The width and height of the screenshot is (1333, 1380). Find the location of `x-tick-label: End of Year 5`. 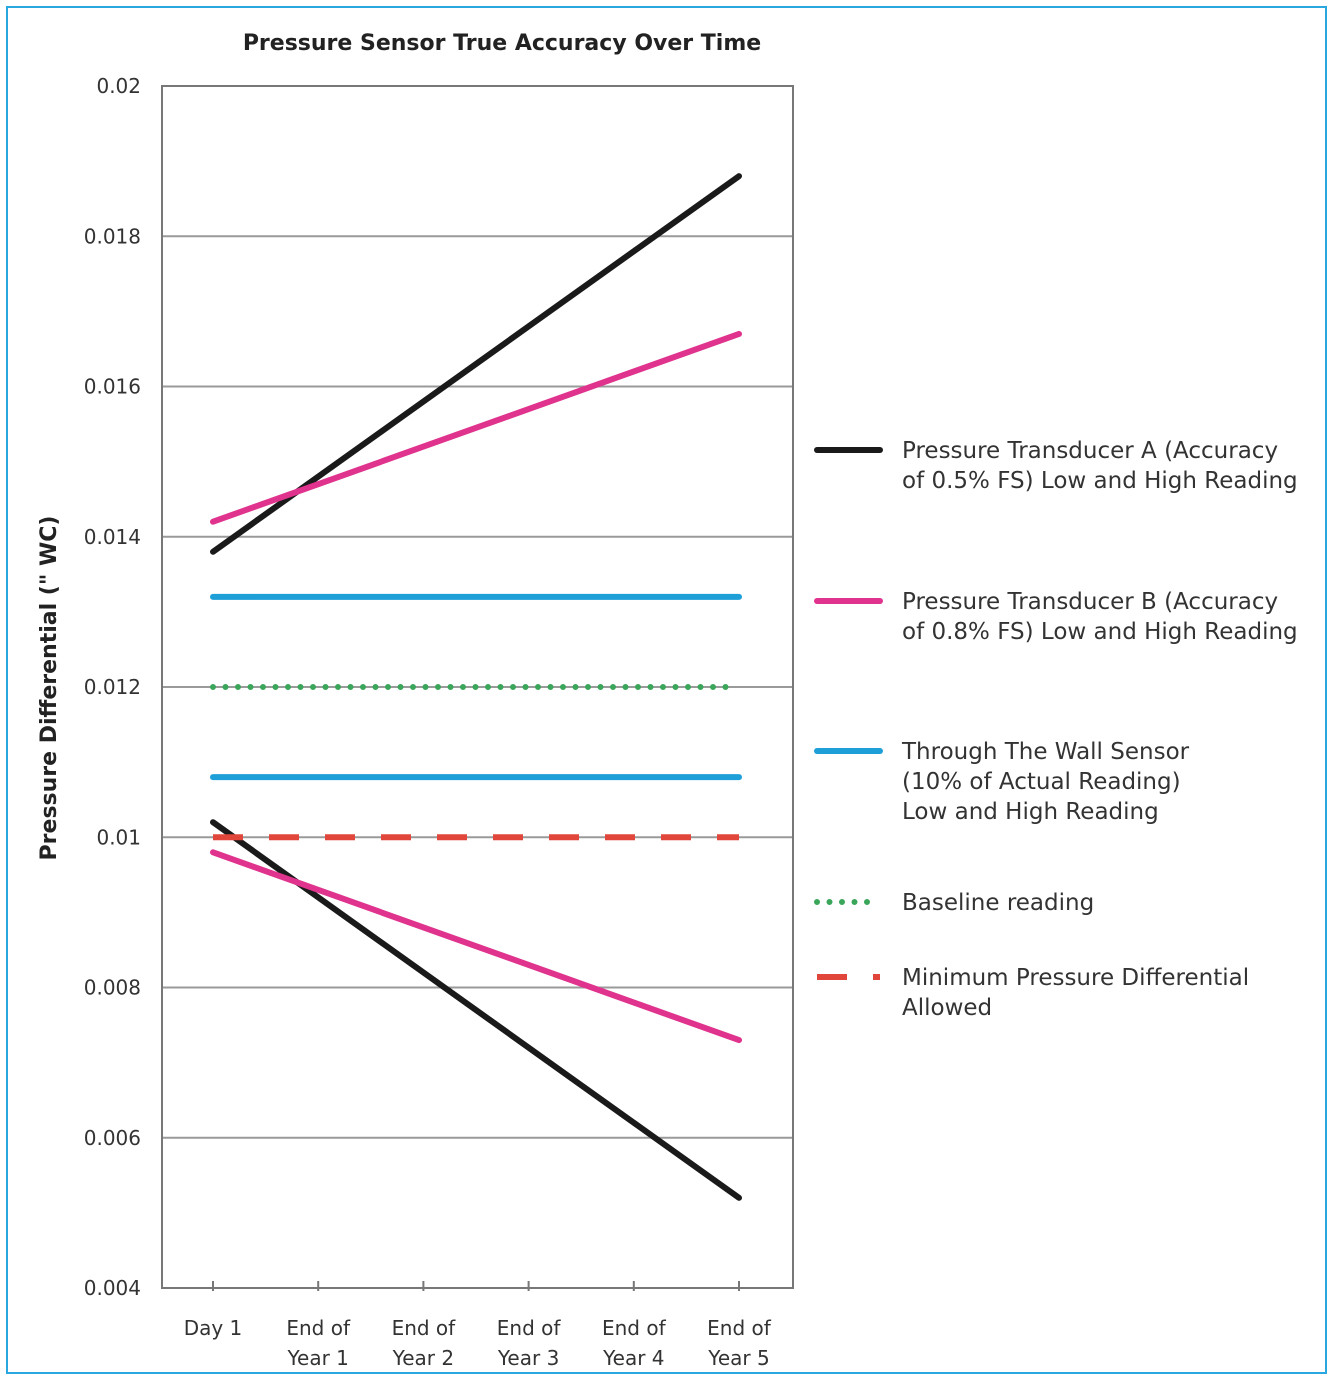

x-tick-label: End of Year 5 is located at coordinates (739, 1343).